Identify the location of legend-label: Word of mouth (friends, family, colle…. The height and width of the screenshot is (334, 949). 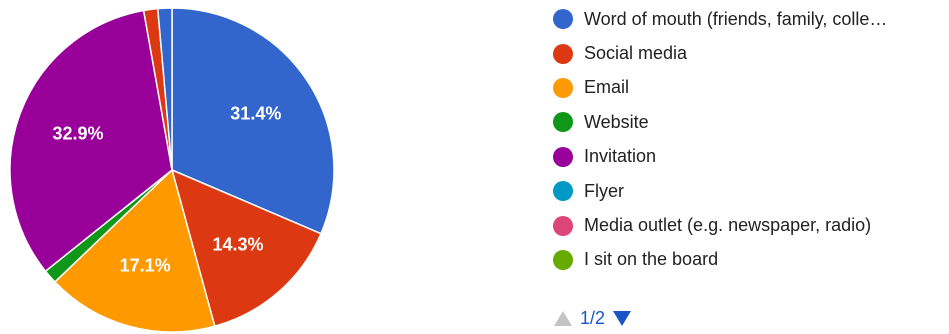
(736, 18).